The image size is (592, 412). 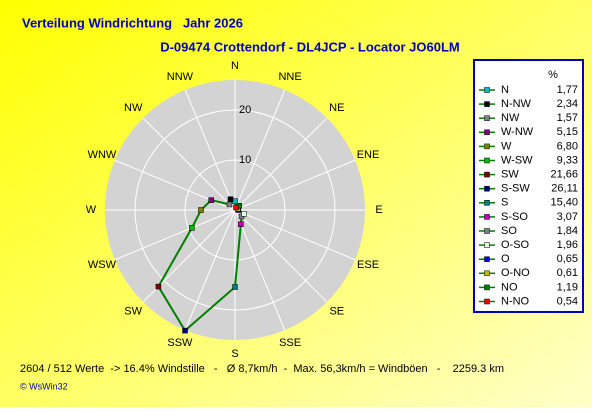 I want to click on legend-value: 1,77, so click(x=567, y=90).